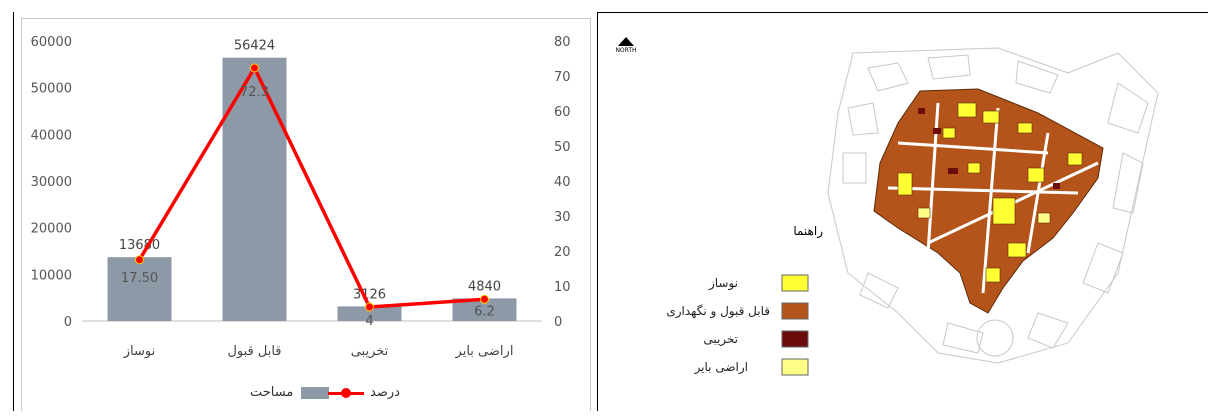 Image resolution: width=1217 pixels, height=416 pixels. I want to click on legend-bar-item: مساحت, so click(290, 392).